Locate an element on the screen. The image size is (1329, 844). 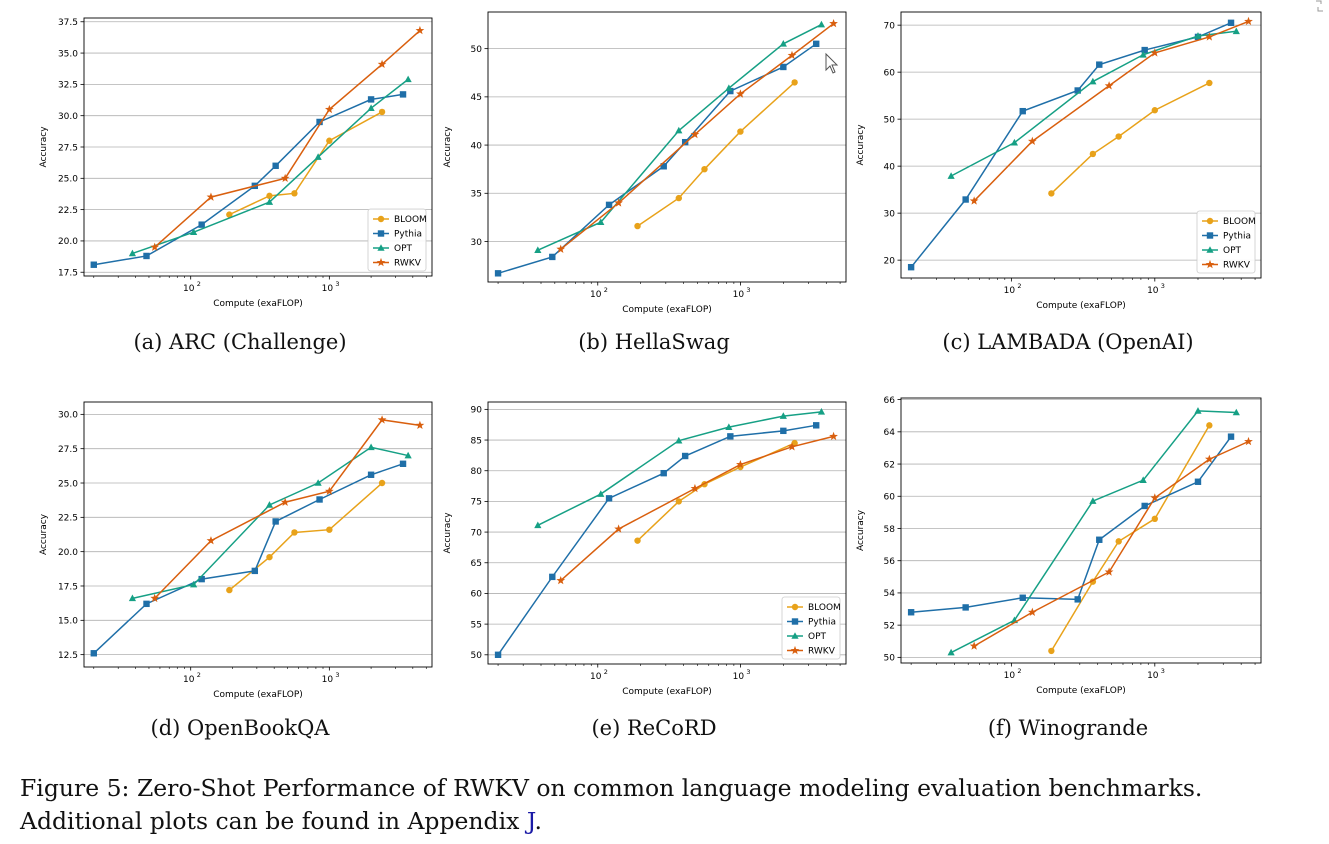
y-tick-label: 35 is located at coordinates (476, 195).